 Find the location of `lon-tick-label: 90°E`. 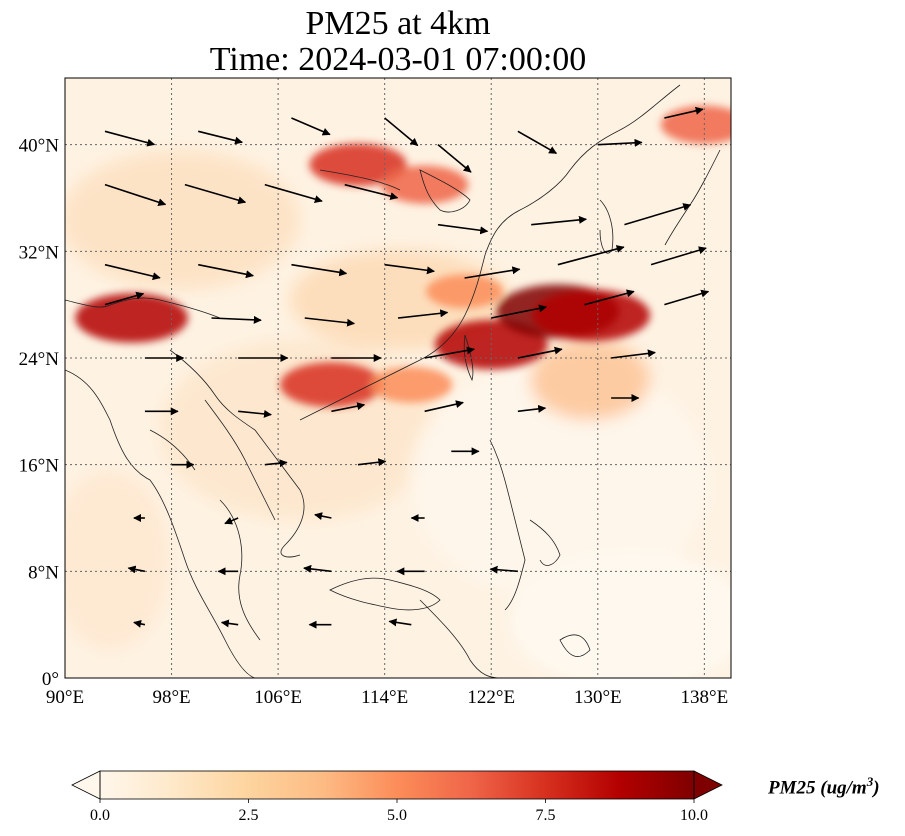

lon-tick-label: 90°E is located at coordinates (65, 697).